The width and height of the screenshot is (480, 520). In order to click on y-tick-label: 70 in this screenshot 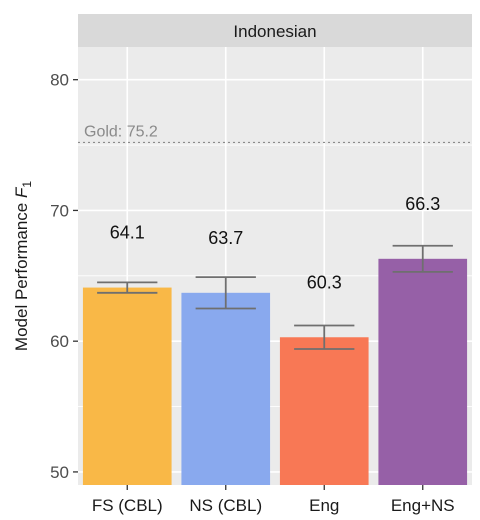, I will do `click(59, 210)`.